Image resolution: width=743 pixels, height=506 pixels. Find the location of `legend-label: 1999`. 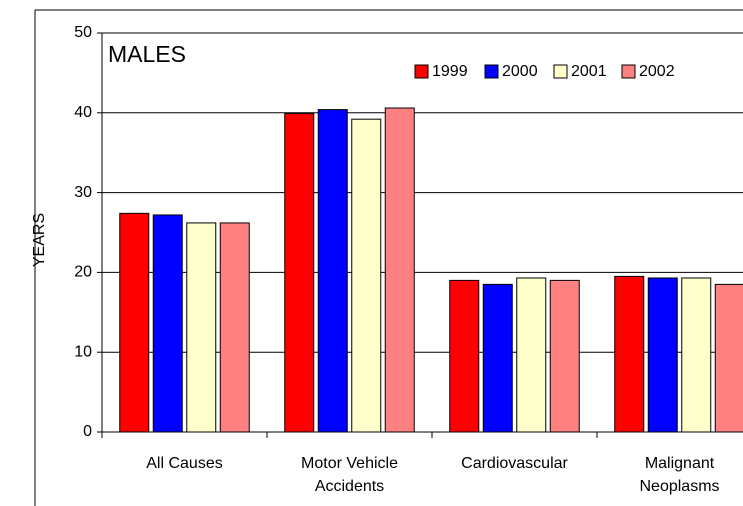

legend-label: 1999 is located at coordinates (450, 71).